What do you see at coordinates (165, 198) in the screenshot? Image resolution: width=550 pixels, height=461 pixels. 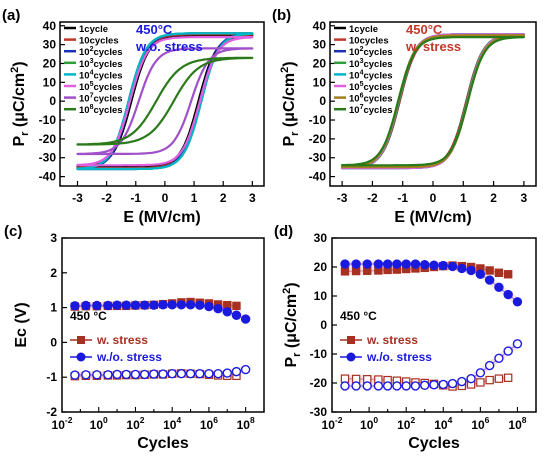 I see `x-tick-label: 0` at bounding box center [165, 198].